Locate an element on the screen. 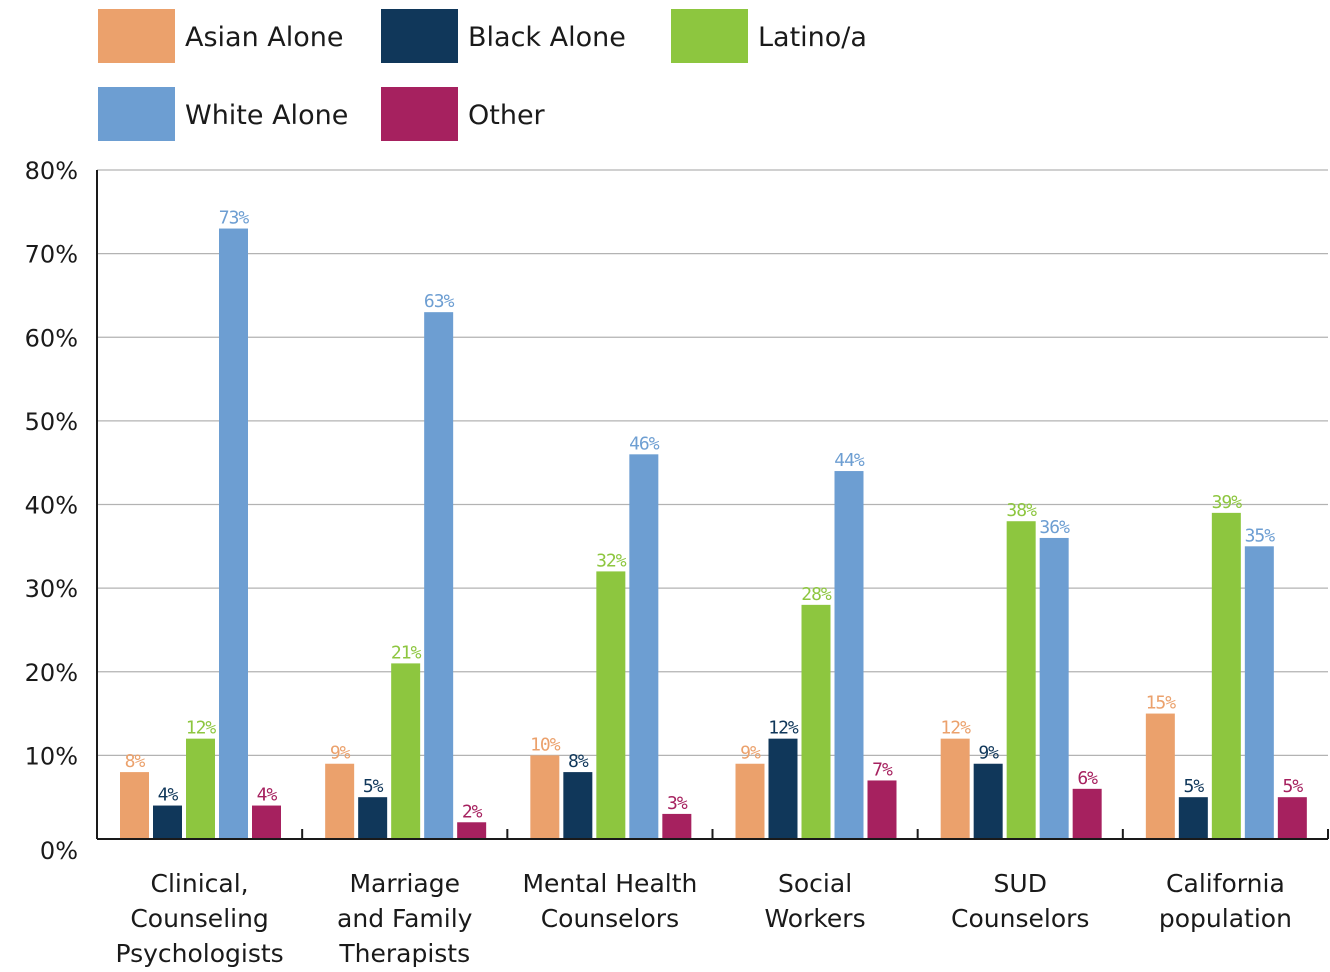 The width and height of the screenshot is (1330, 972). data-label-asian-alone-3: 10% is located at coordinates (545, 744).